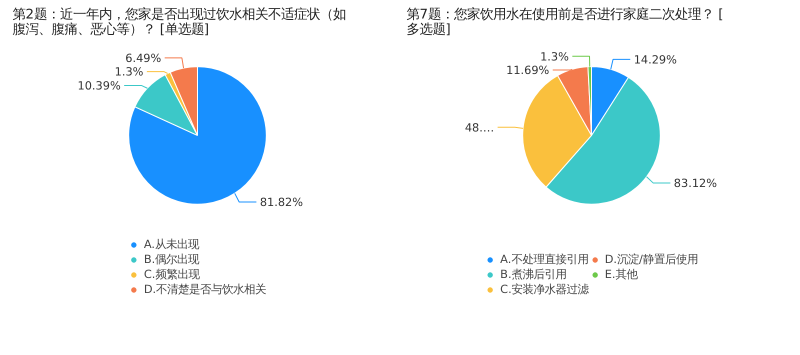 The height and width of the screenshot is (355, 800). I want to click on chart-title: 第2题：近一年内，您家是否出现过饮水相关不适症状（如腹泻、腹痛、恶心等）？ [单选题], so click(179, 22).